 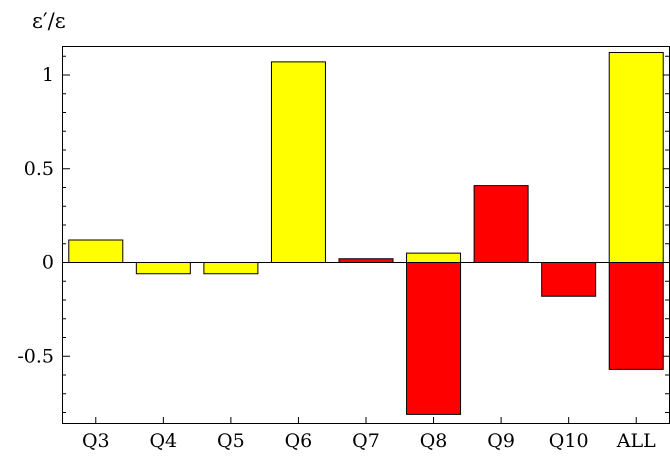 What do you see at coordinates (35, 356) in the screenshot?
I see `y-tick-label: -0.5` at bounding box center [35, 356].